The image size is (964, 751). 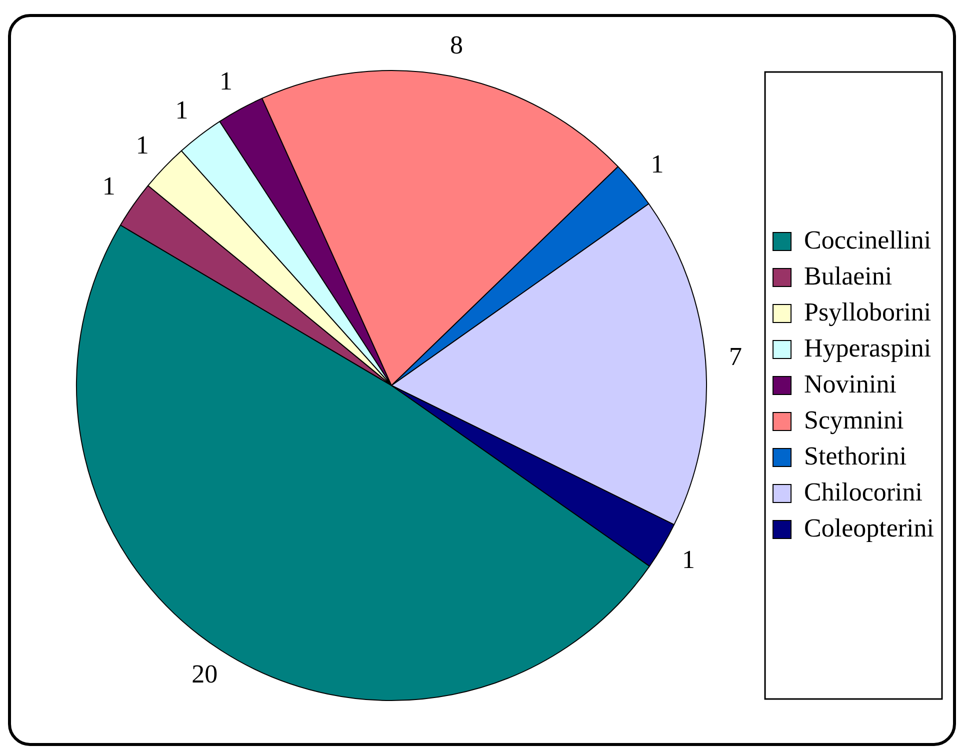 I want to click on legend-label: Psylloborini, so click(x=868, y=311).